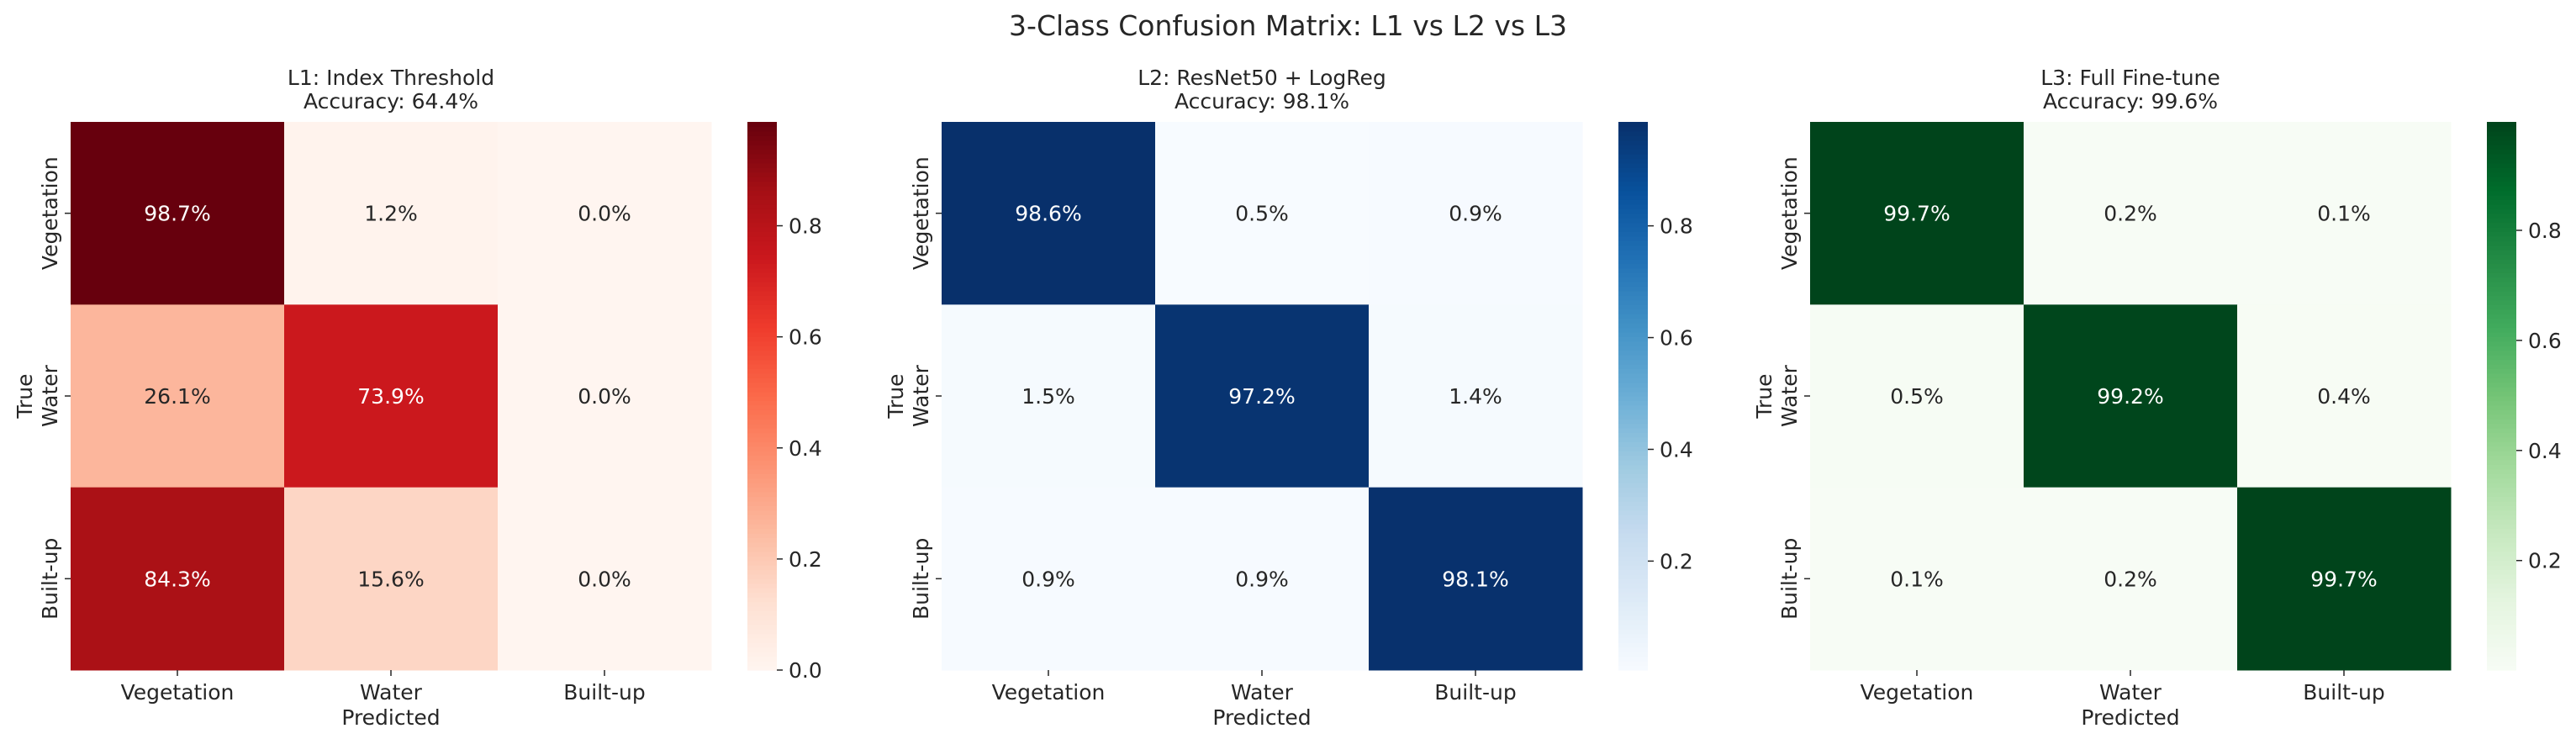  What do you see at coordinates (1262, 78) in the screenshot?
I see `panel-title: L2: ResNet50 + LogReg` at bounding box center [1262, 78].